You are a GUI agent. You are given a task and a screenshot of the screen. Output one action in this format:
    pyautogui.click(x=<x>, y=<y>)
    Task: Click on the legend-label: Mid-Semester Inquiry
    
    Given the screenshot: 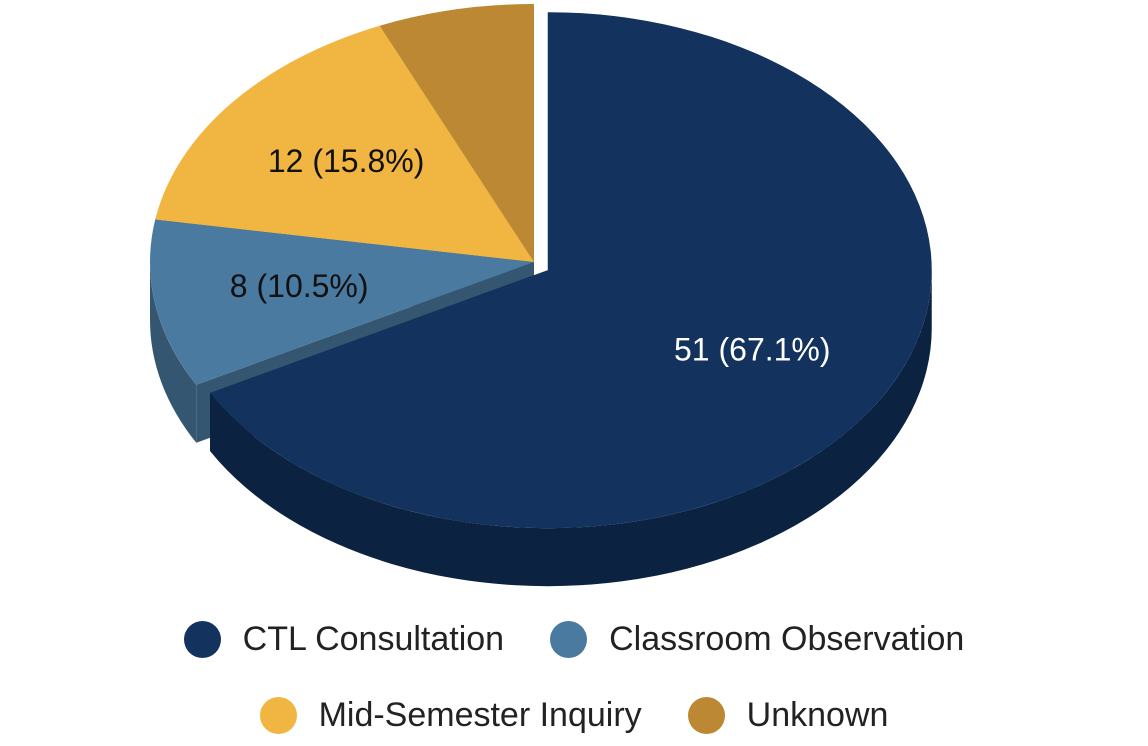 What is the action you would take?
    pyautogui.click(x=480, y=715)
    